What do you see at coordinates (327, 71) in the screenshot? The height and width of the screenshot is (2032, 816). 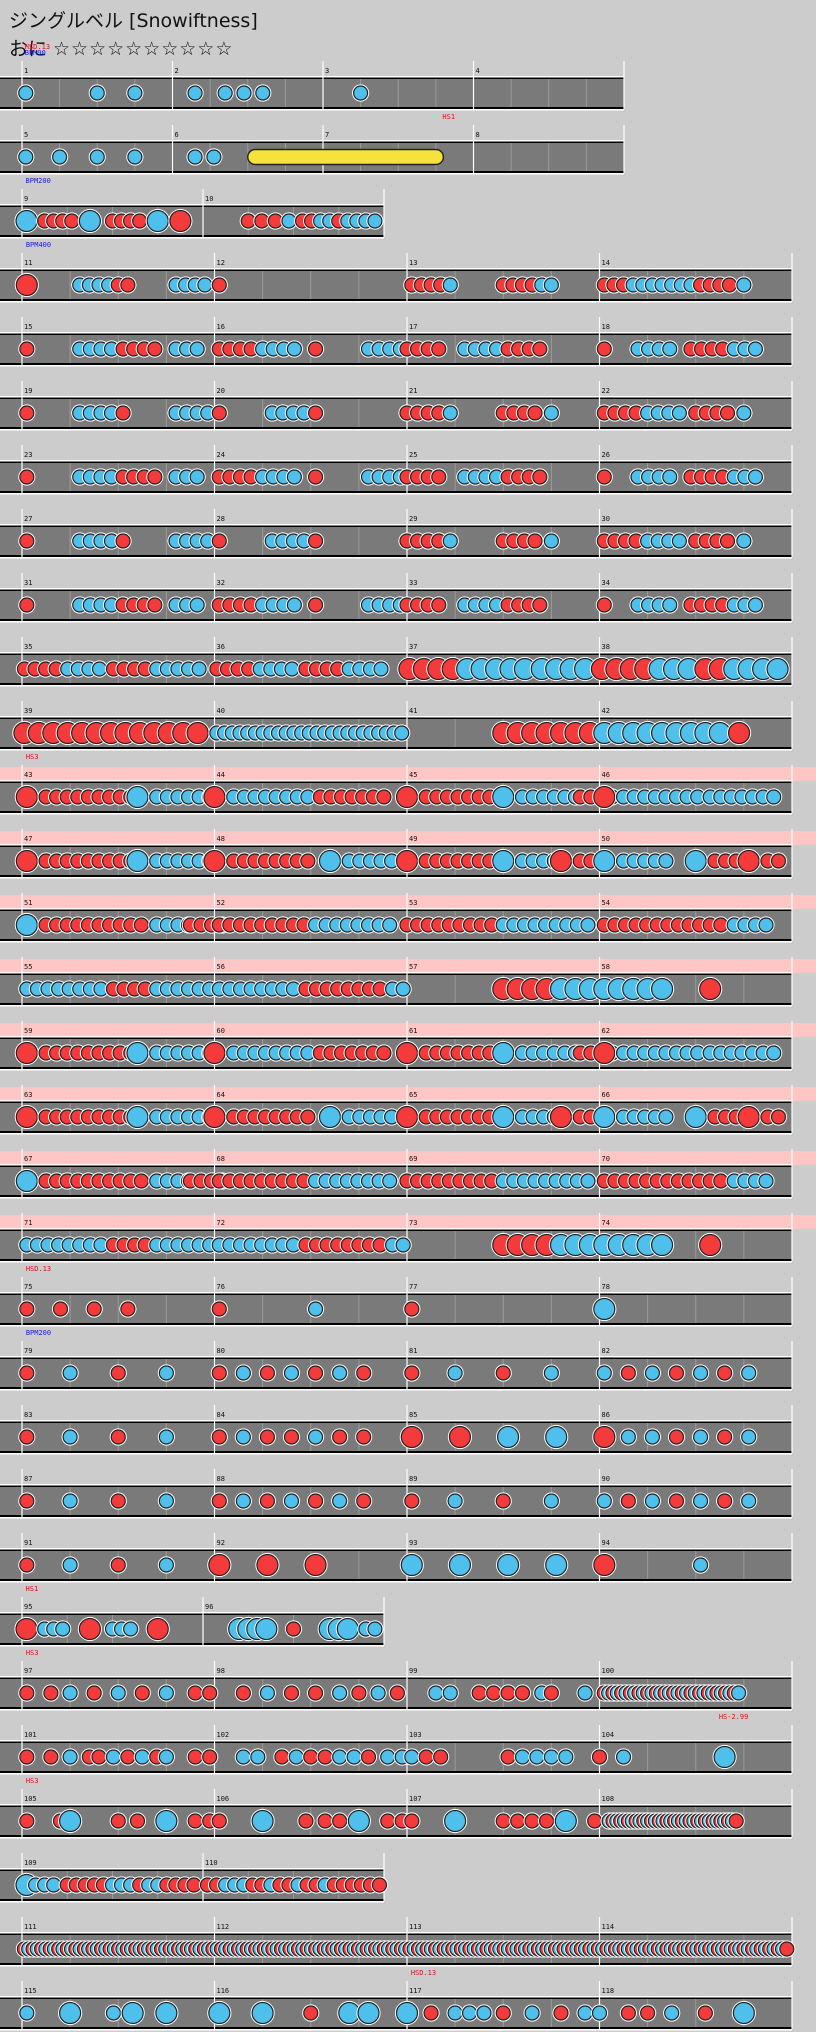 I see `measure-number: 3` at bounding box center [327, 71].